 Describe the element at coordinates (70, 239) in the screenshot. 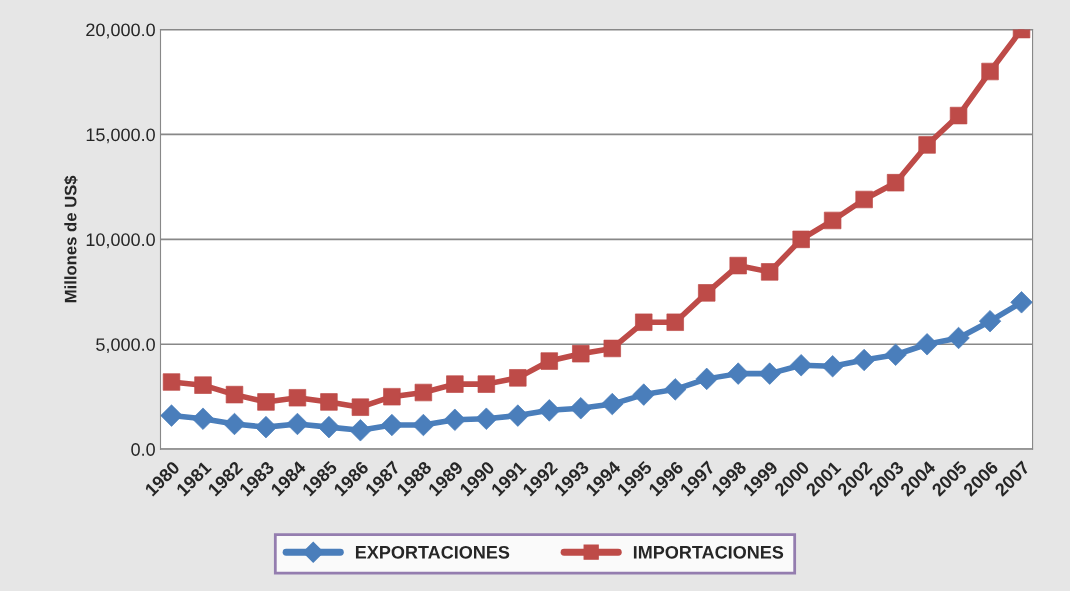

I see `y-axis-title: Millones de US$` at that location.